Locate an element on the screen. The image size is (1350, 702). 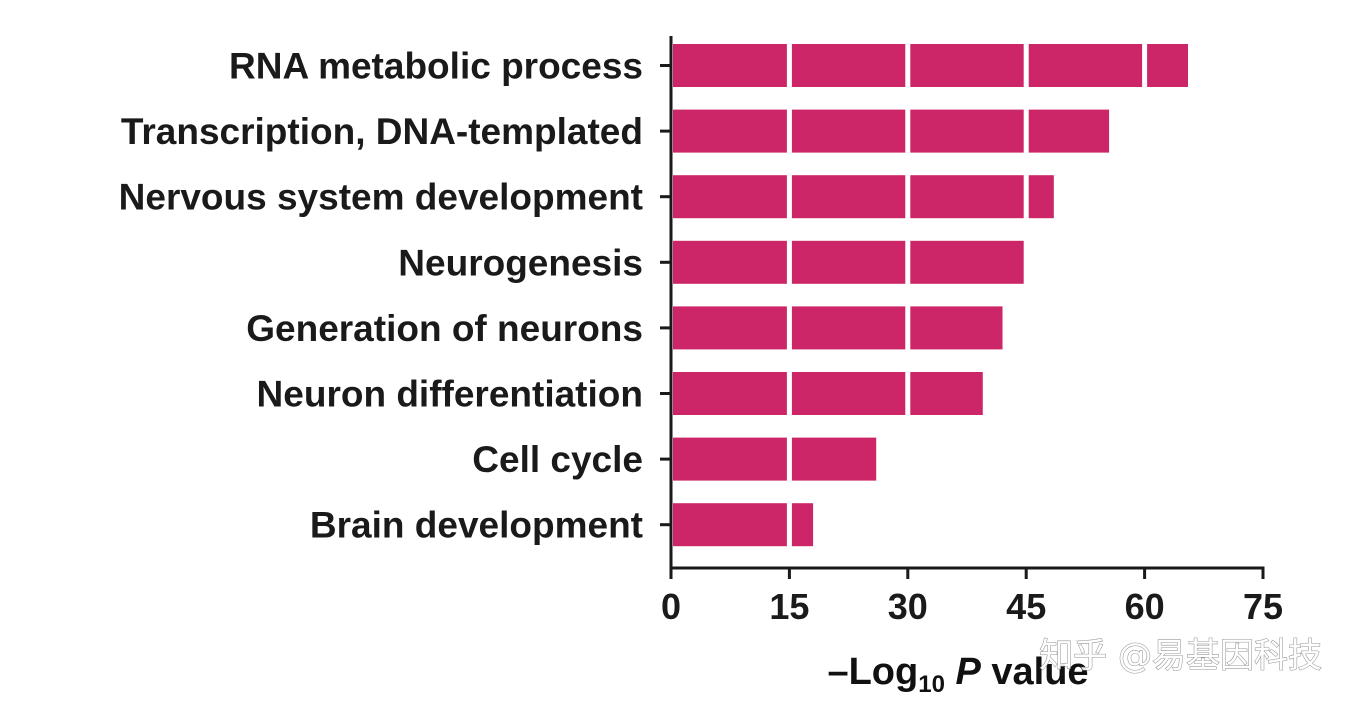
category-label: Generation of neurons is located at coordinates (444, 328).